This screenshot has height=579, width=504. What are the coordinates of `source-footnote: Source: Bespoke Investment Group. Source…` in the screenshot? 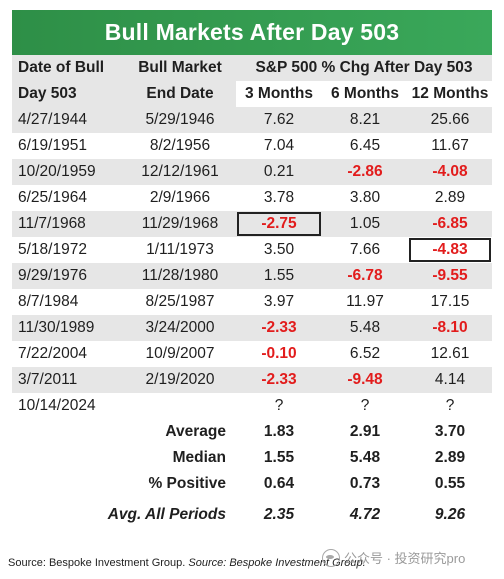 It's located at (187, 563).